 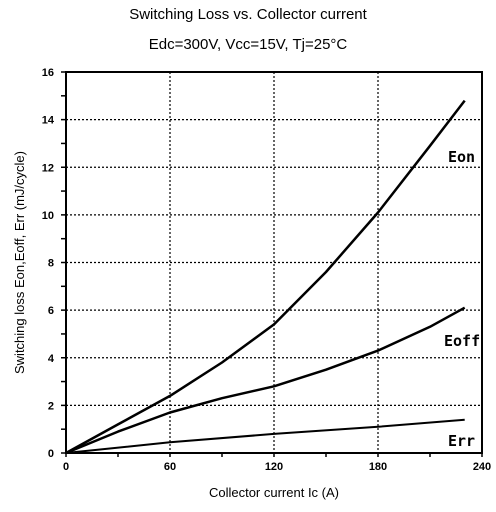 What do you see at coordinates (274, 492) in the screenshot?
I see `x-axis-label: Collector current Ic (A)` at bounding box center [274, 492].